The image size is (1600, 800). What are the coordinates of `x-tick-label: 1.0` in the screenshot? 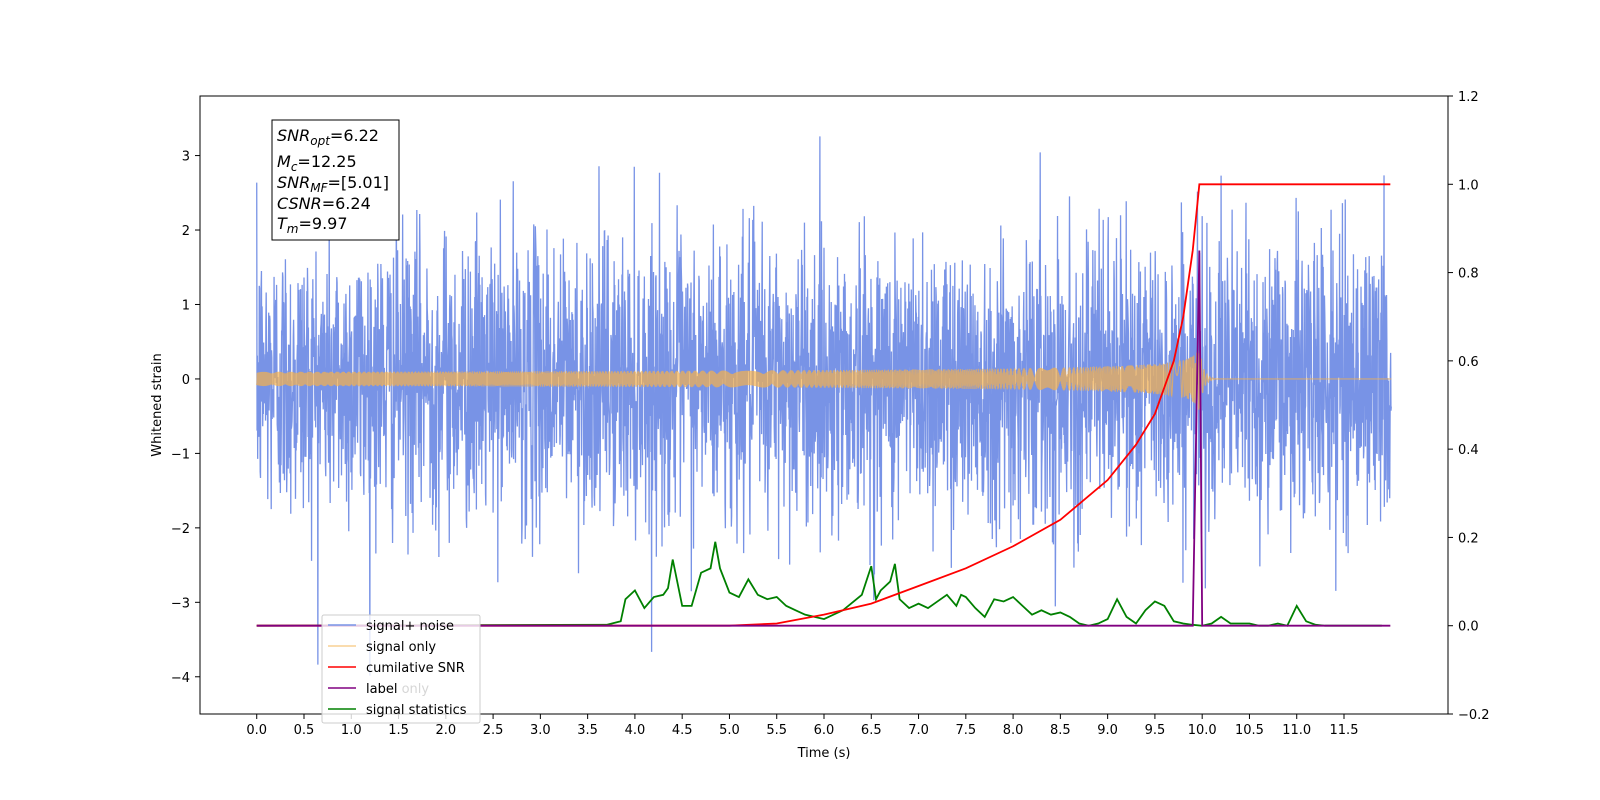 It's located at (351, 730).